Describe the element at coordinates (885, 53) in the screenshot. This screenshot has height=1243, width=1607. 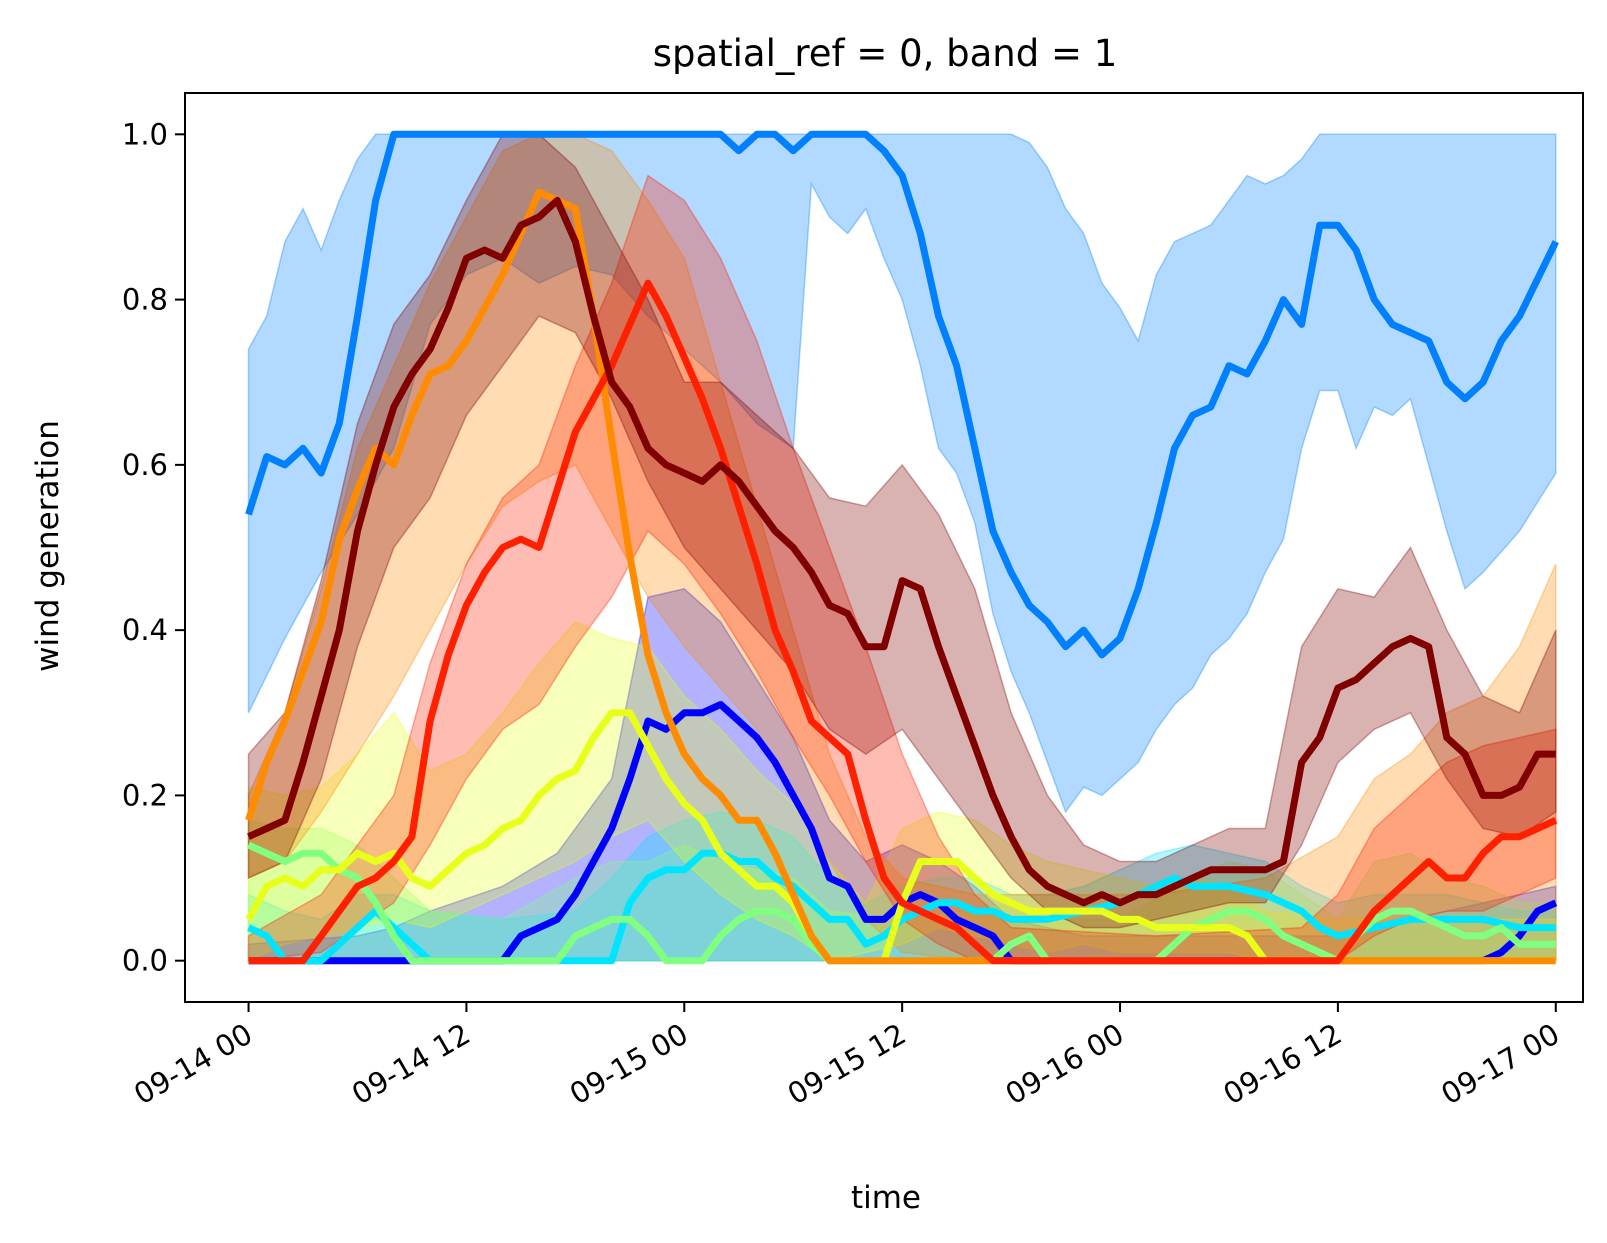
I see `chart-title: spatial_ref = 0, band = 1` at that location.